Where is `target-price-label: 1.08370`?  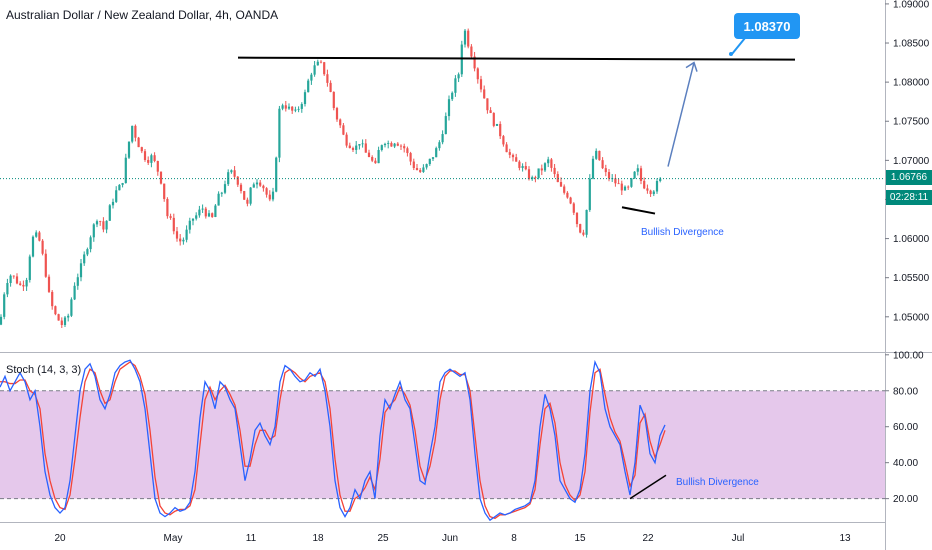 target-price-label: 1.08370 is located at coordinates (767, 26).